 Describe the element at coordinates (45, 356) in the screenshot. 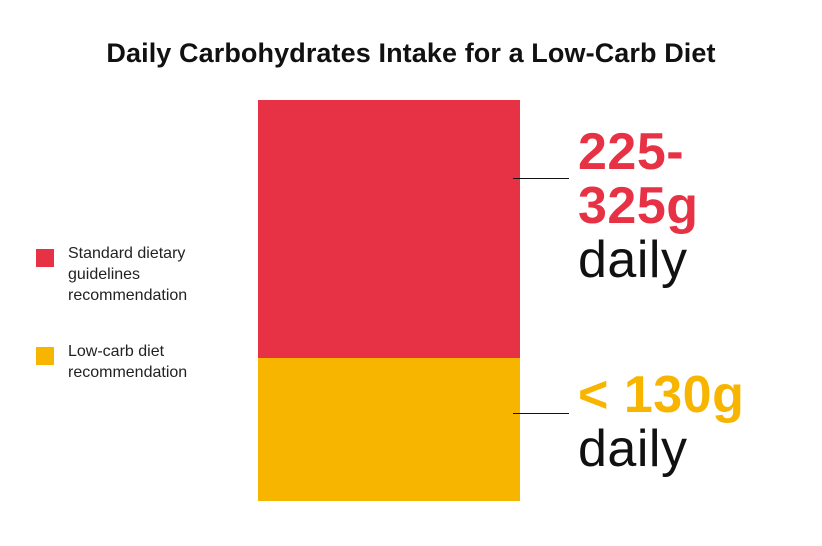

I see `legend-swatch-low-carb` at that location.